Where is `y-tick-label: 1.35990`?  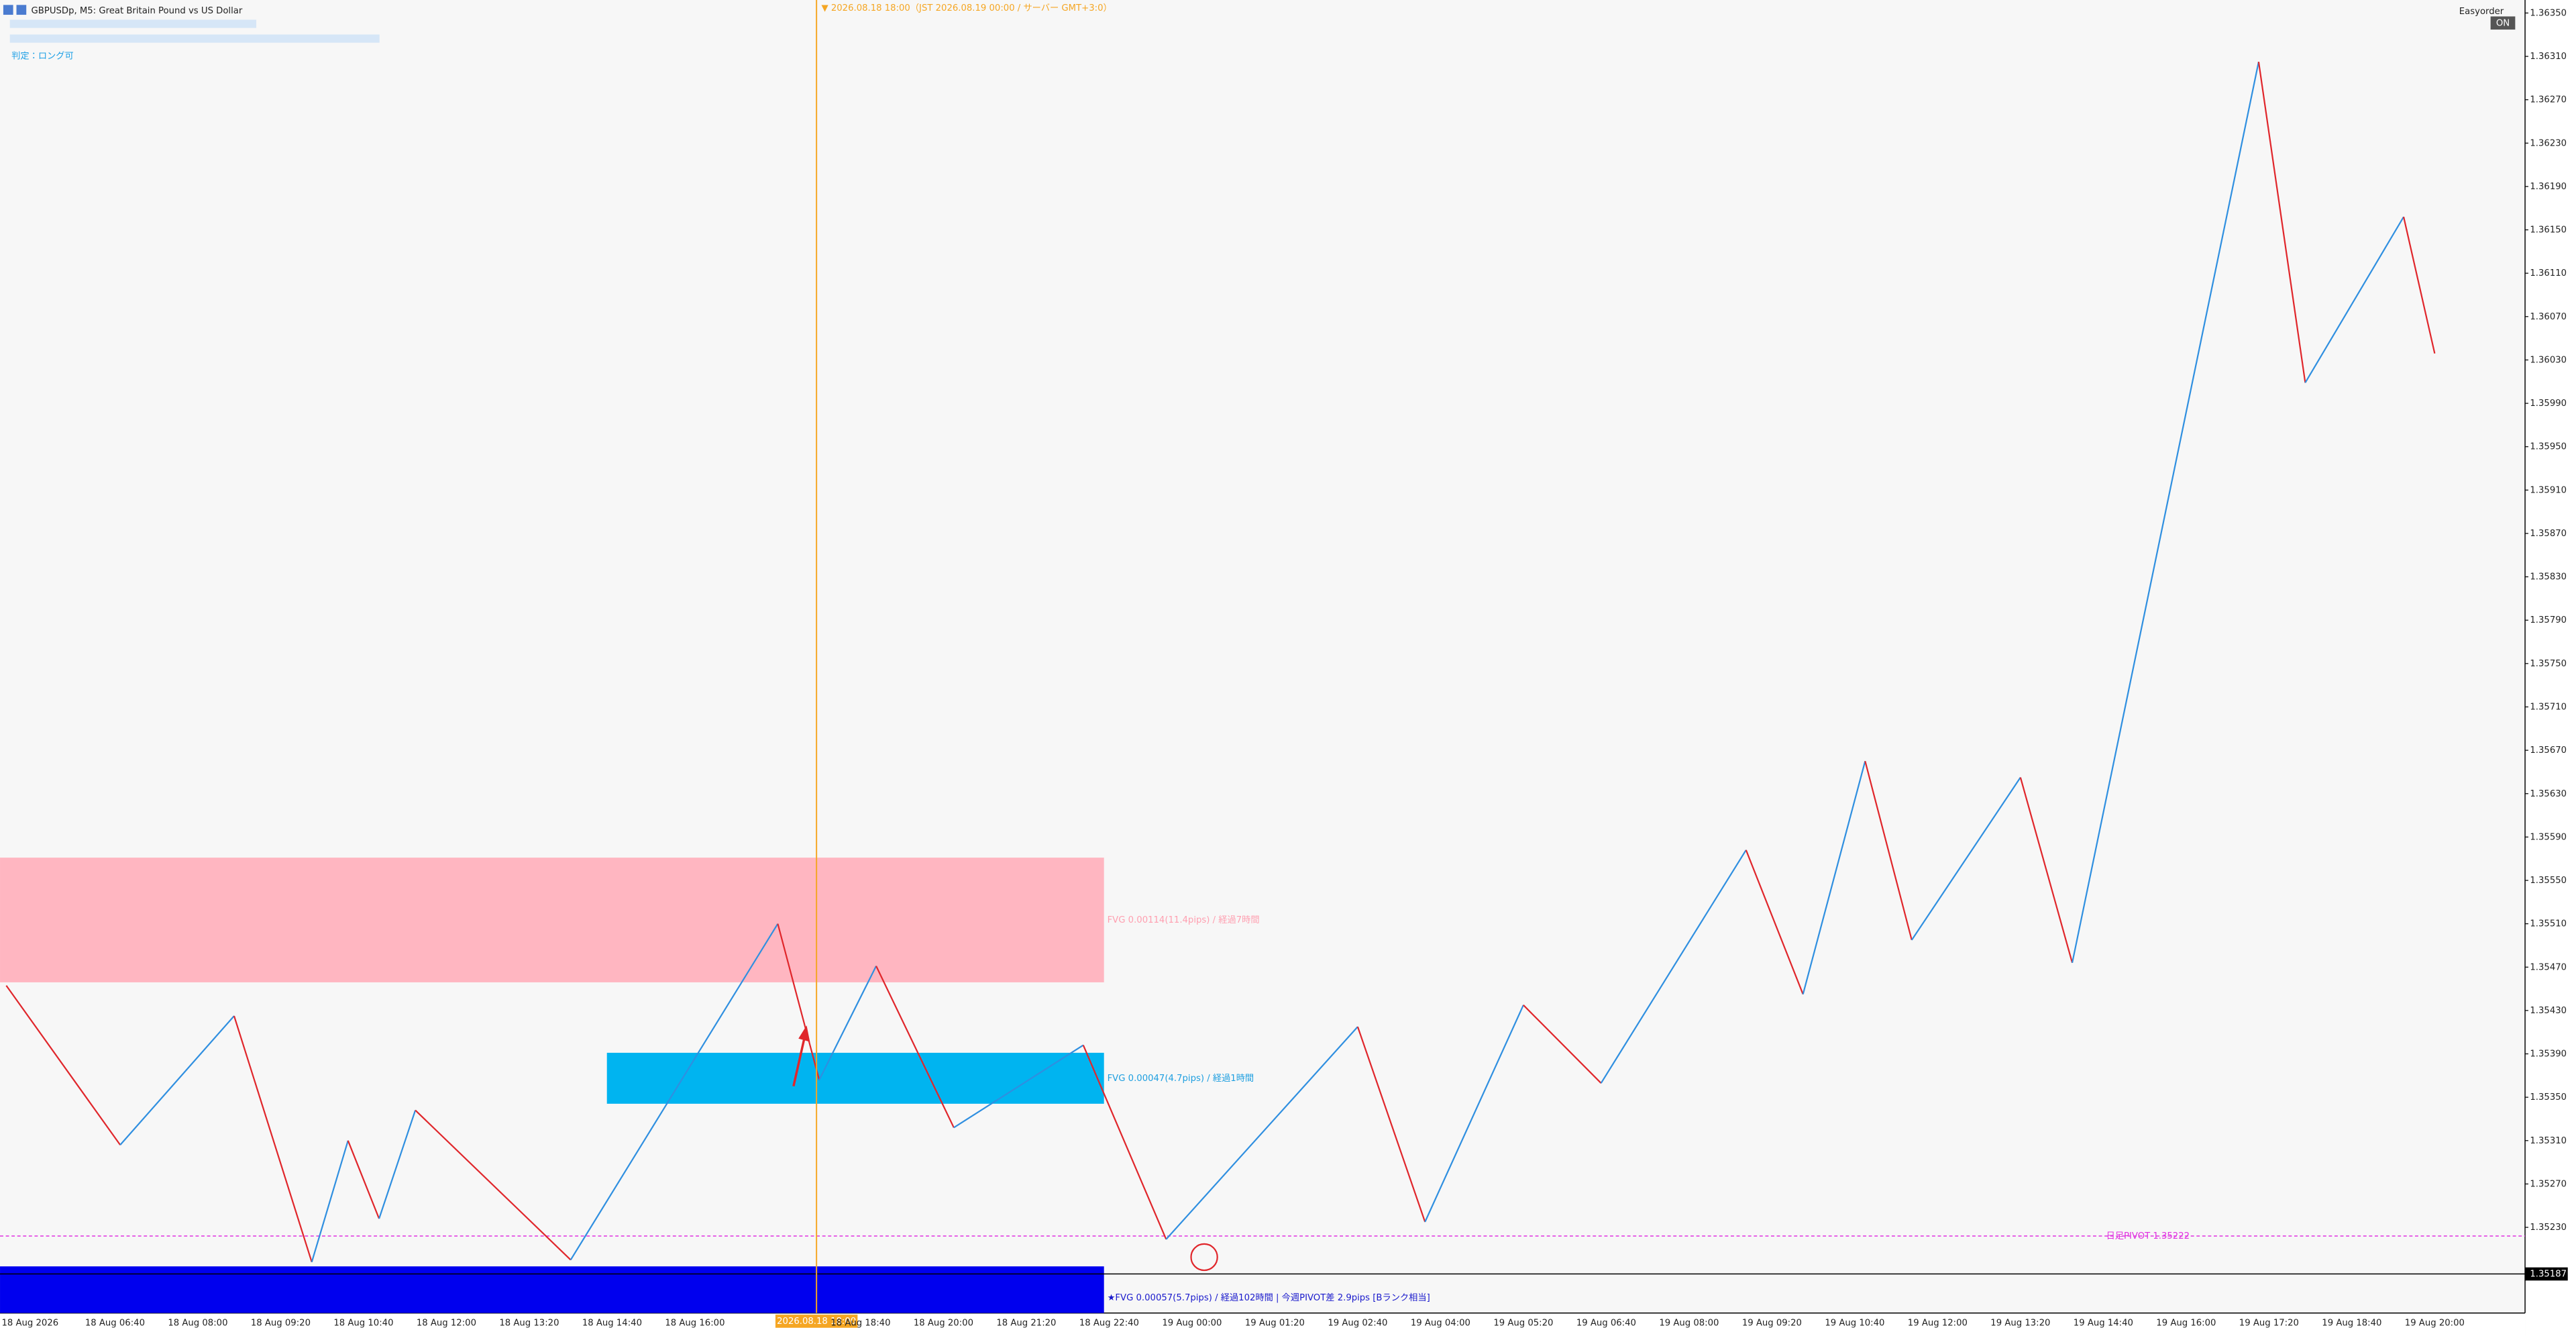 y-tick-label: 1.35990 is located at coordinates (2548, 404).